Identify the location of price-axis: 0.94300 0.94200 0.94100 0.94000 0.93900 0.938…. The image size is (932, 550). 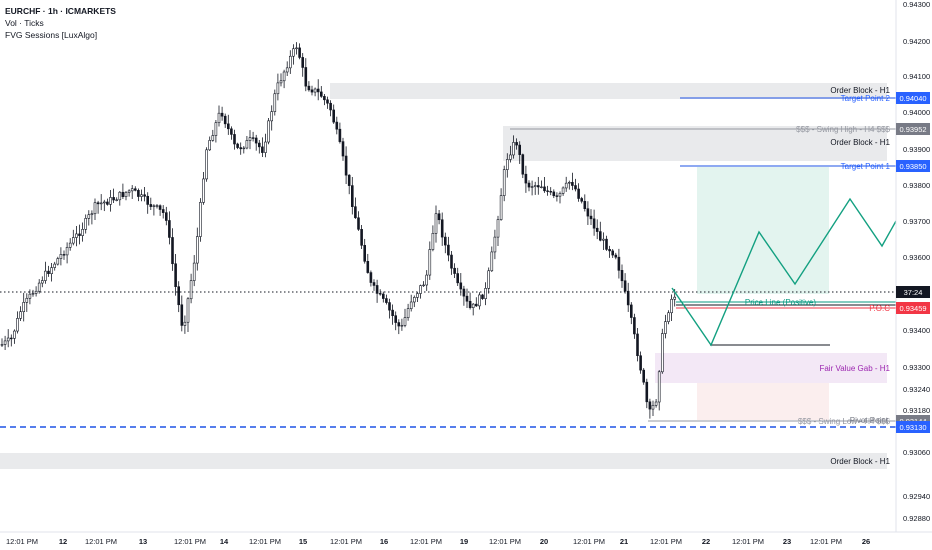
(916, 261).